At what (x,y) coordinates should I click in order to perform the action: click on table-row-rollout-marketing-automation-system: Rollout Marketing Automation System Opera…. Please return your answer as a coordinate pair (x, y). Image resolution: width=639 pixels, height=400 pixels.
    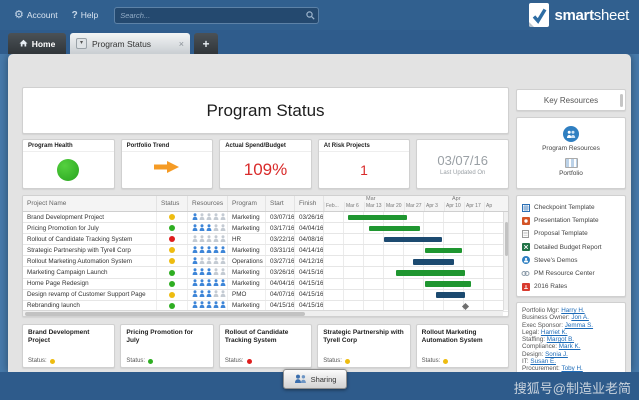
    Looking at the image, I should click on (265, 262).